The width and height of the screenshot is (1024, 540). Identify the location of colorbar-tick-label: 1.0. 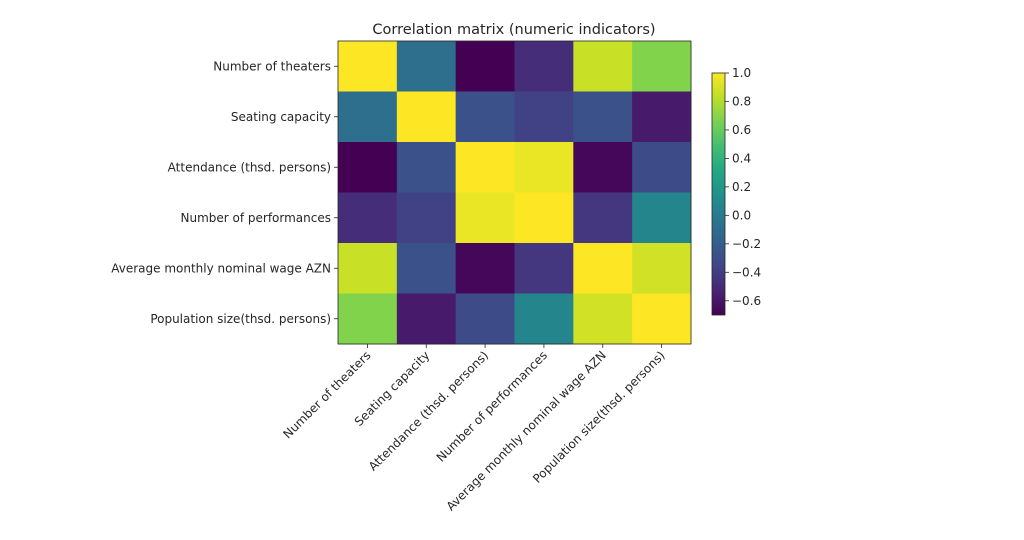
(741, 73).